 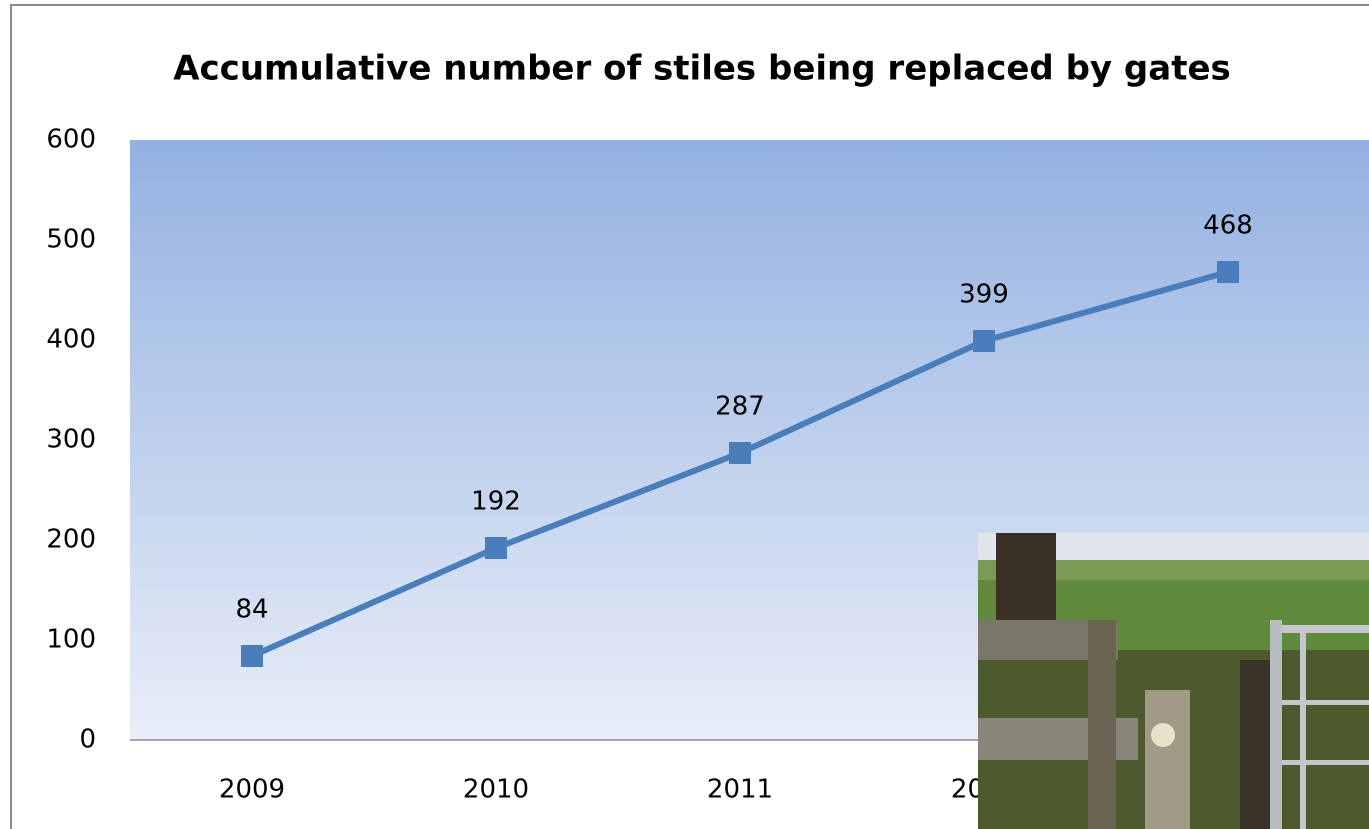 What do you see at coordinates (740, 407) in the screenshot?
I see `data-label: 287` at bounding box center [740, 407].